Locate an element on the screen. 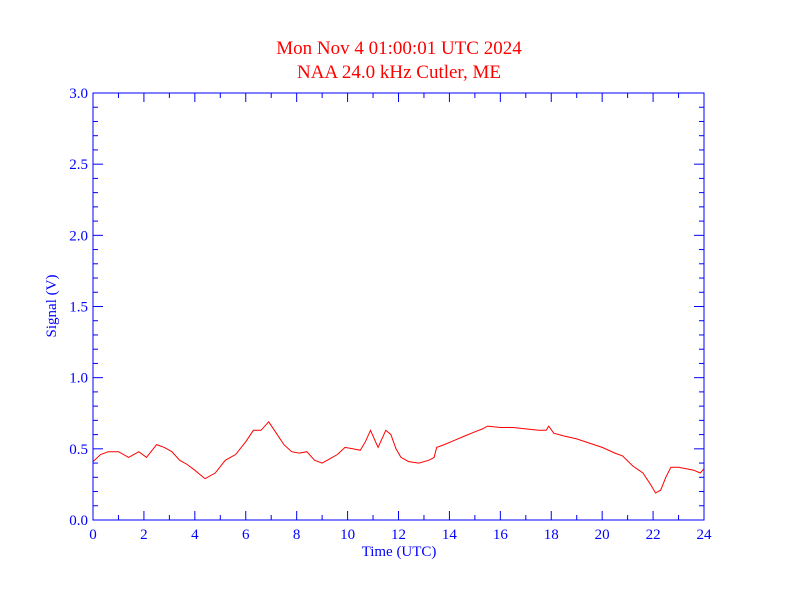 The image size is (792, 612). y-axis-tick-labels: 0.0 0.5 1.0 1.5 2.0 2.5 3.0 is located at coordinates (78, 307).